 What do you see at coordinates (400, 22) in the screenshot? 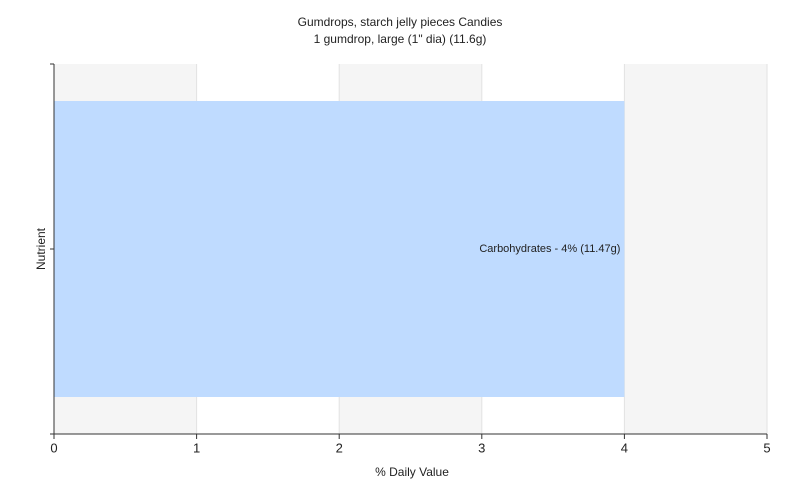
I see `chart-title: Gumdrops, starch jelly pieces Candies` at bounding box center [400, 22].